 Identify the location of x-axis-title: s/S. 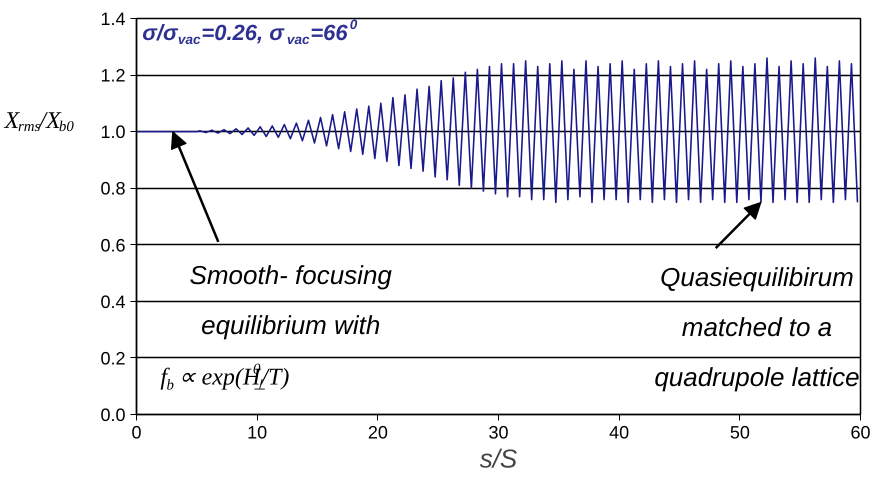
(499, 459).